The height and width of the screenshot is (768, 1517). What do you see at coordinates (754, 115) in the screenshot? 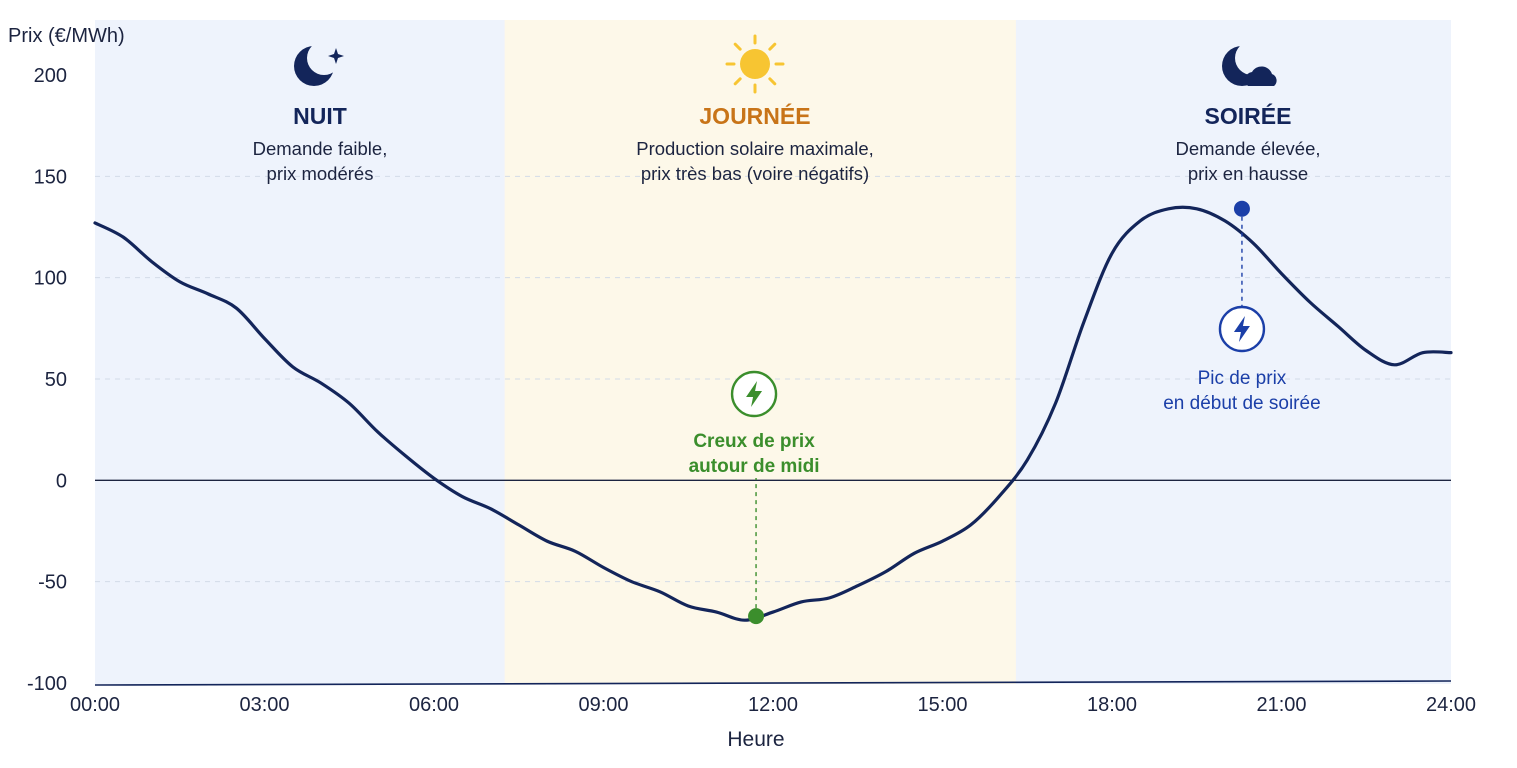
I see `zone-title: JOURNÉE` at bounding box center [754, 115].